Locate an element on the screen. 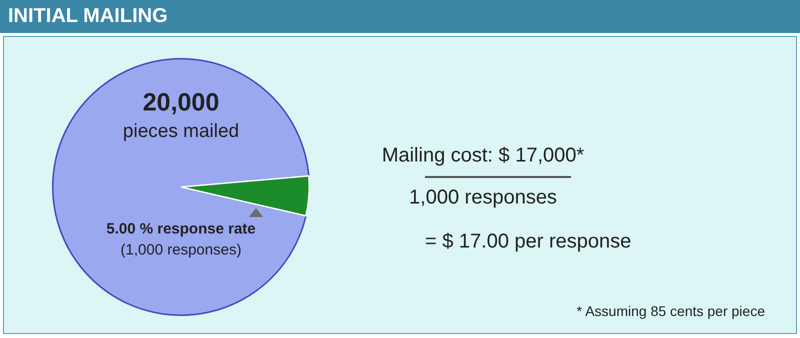  text: 5.00 % response rate is located at coordinates (181, 229).